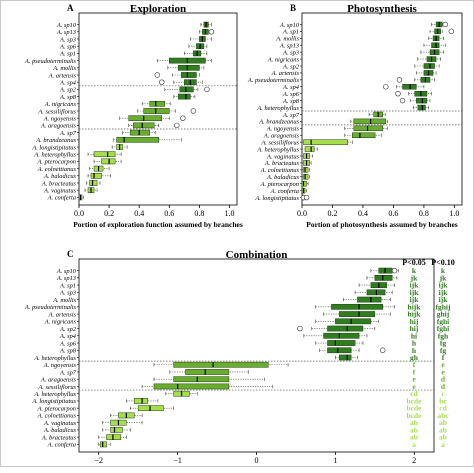 Image resolution: width=474 pixels, height=473 pixels. Describe the element at coordinates (443, 379) in the screenshot. I see `significance-letters: d` at that location.